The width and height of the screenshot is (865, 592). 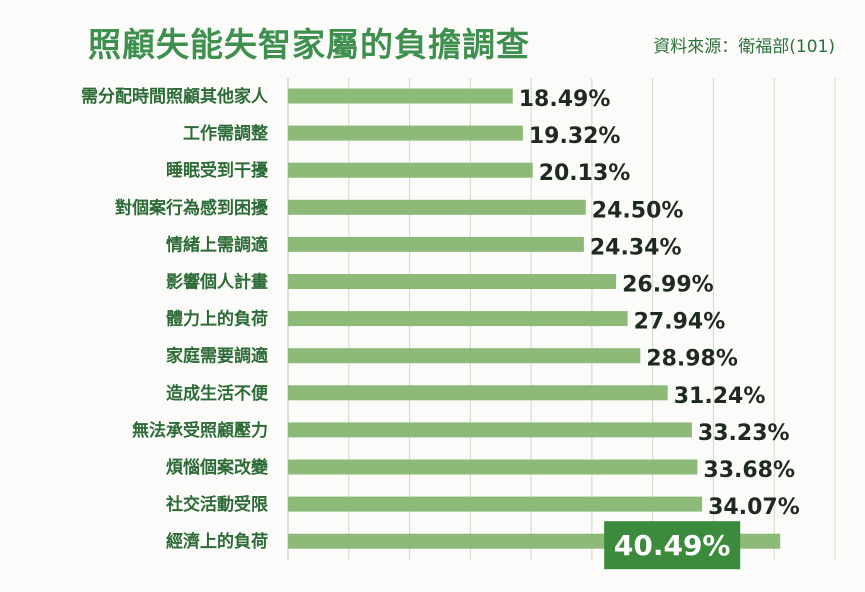 I want to click on category-label: 需分配時間照顧其他家人, so click(x=175, y=96).